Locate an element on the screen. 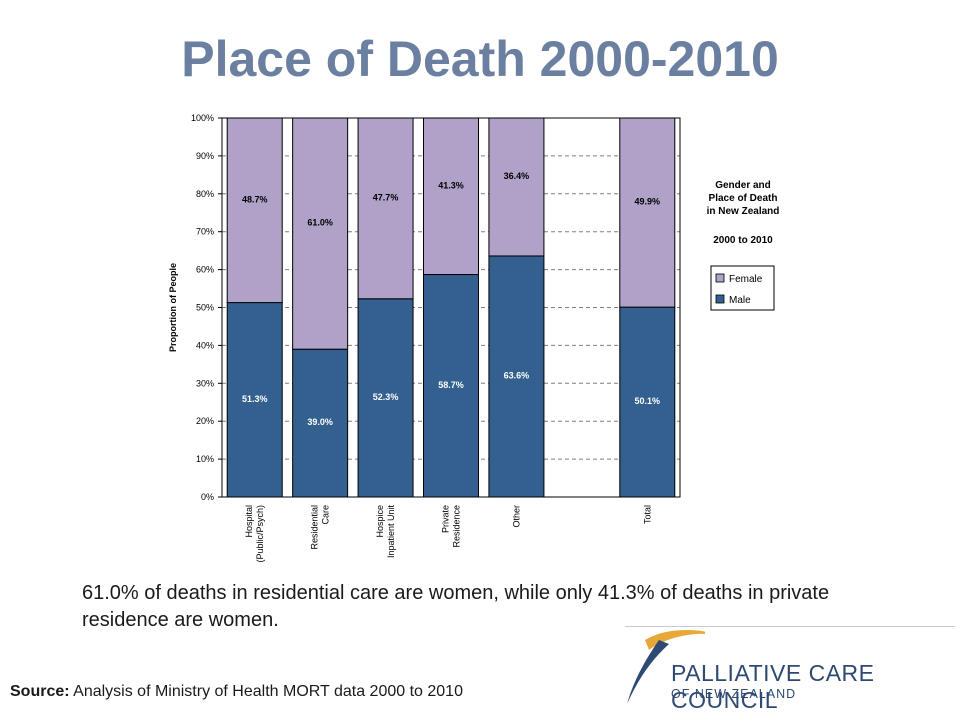 The width and height of the screenshot is (960, 720). logo-subtitle: OF NEW ZEALAND is located at coordinates (734, 694).